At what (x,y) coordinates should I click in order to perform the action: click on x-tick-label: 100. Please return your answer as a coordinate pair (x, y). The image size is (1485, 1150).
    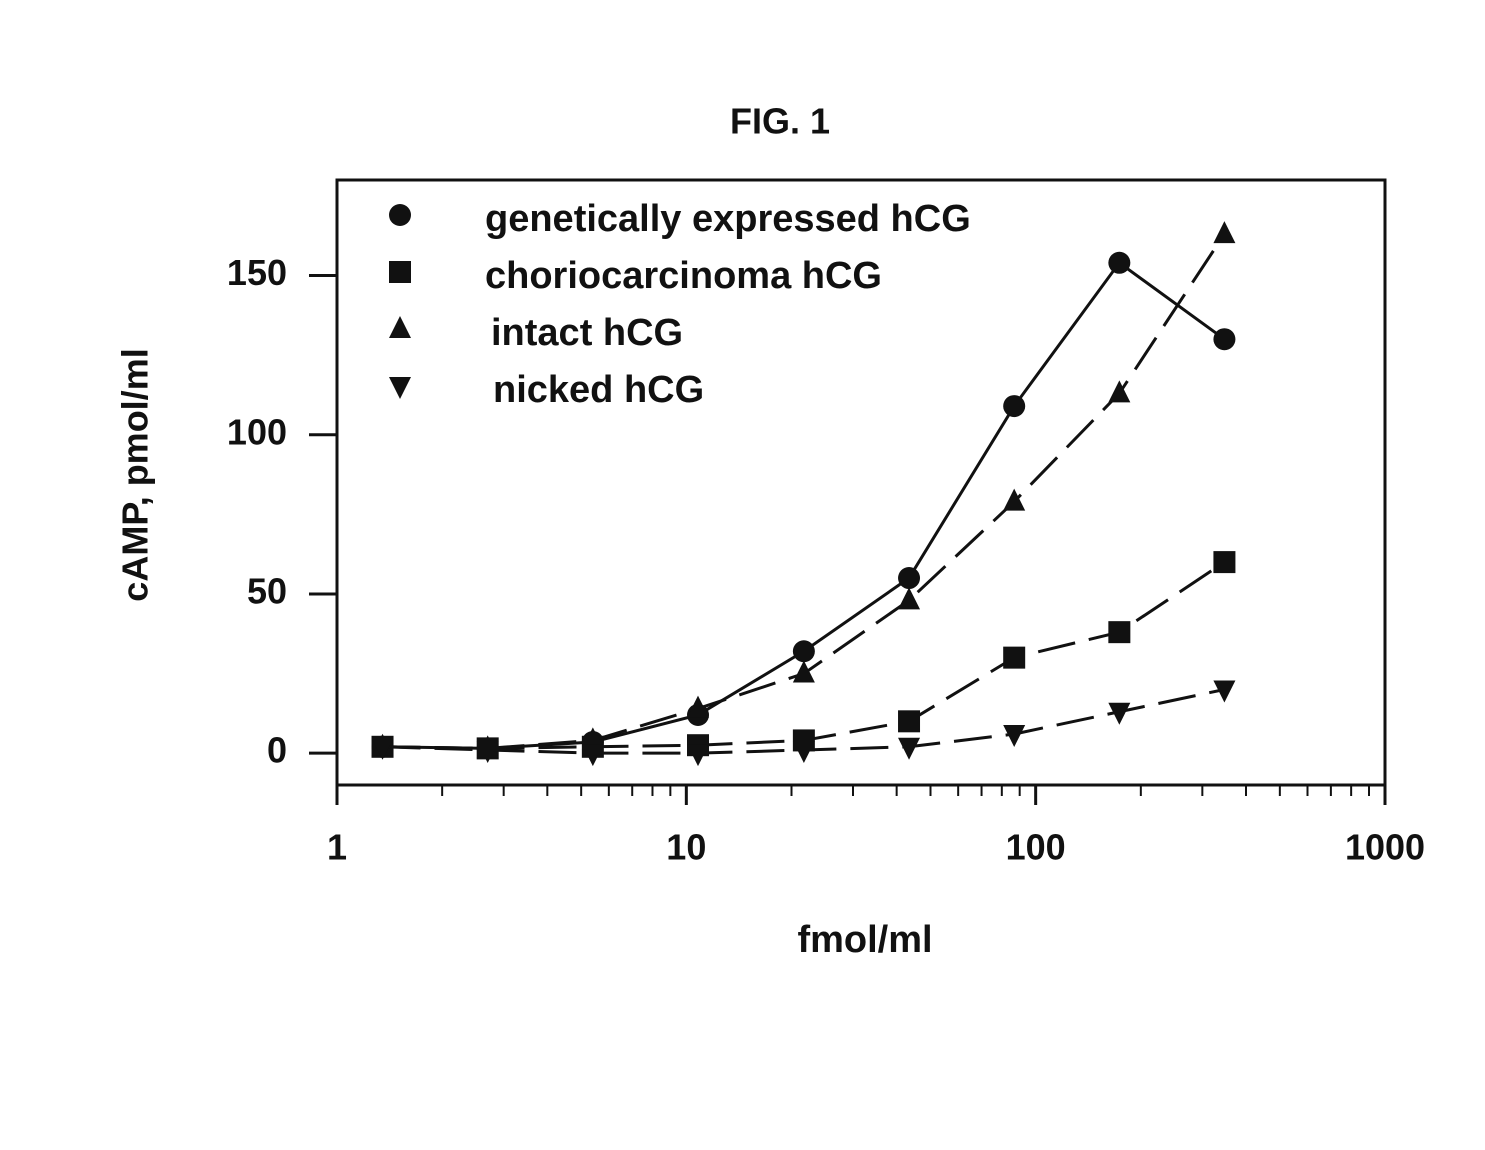
    Looking at the image, I should click on (1036, 847).